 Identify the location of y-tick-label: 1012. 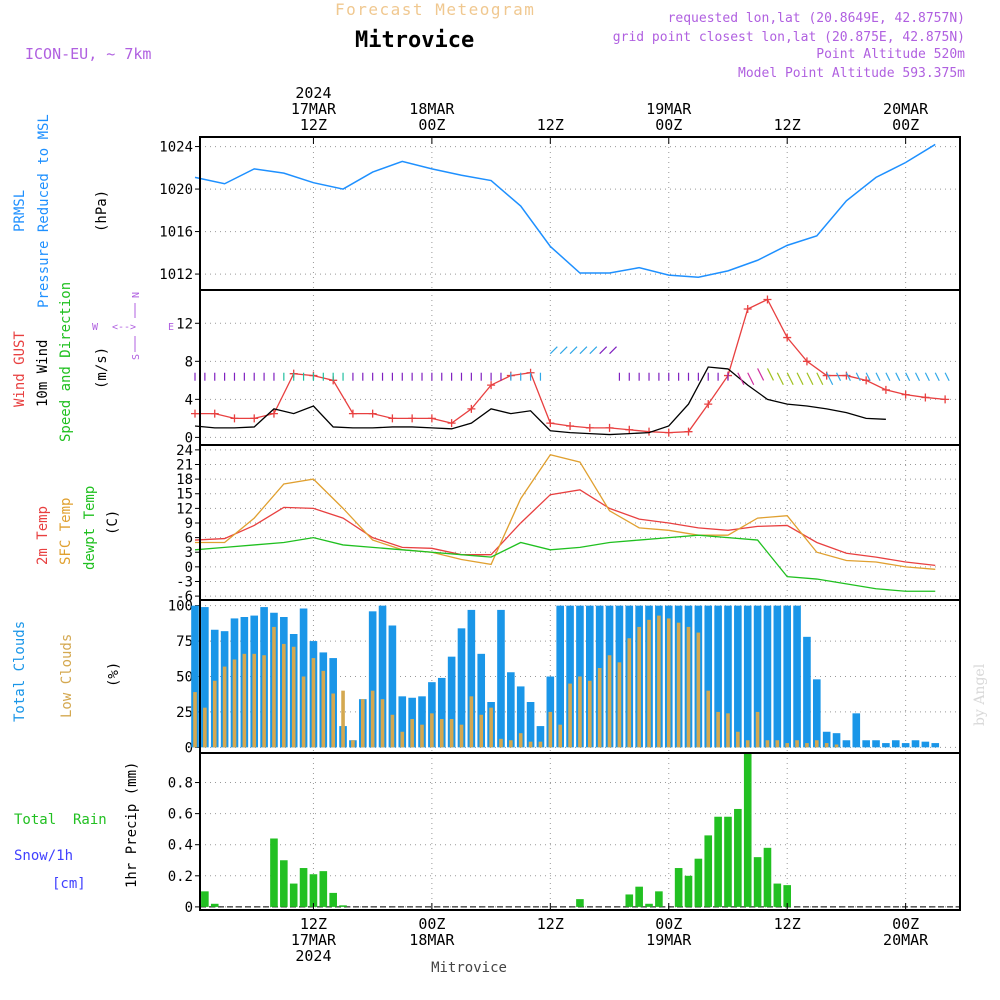
(176, 275).